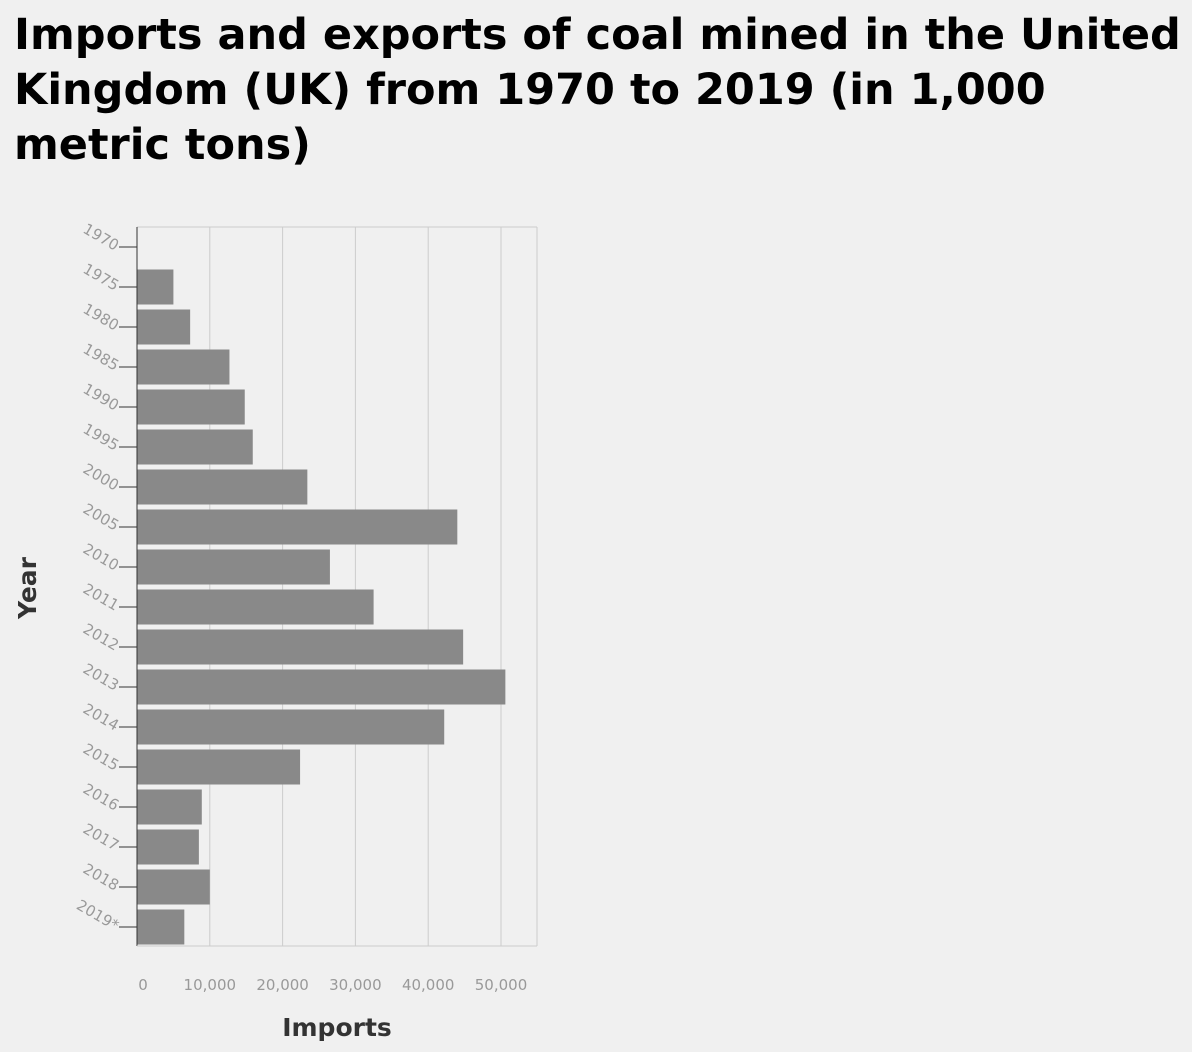  I want to click on x-tick-label: 0, so click(143, 985).